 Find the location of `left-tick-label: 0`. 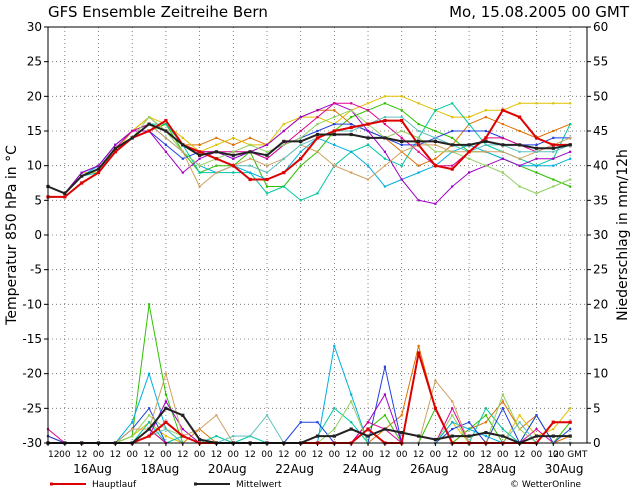

left-tick-label: 0 is located at coordinates (38, 235).